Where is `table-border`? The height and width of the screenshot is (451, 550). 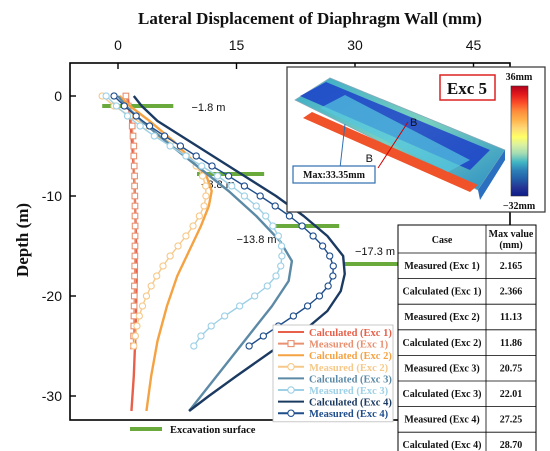
table-border is located at coordinates (467, 337).